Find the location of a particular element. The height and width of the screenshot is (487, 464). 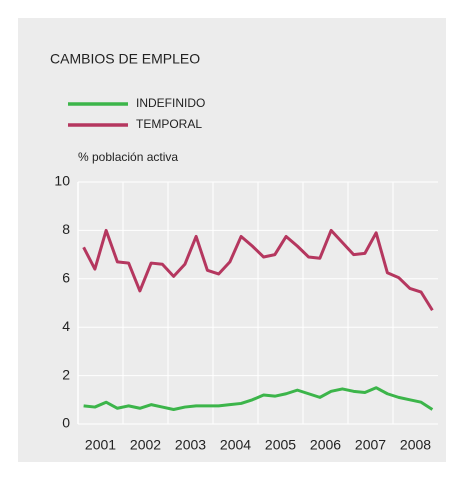

x-tick-label: 2001 is located at coordinates (100, 445).